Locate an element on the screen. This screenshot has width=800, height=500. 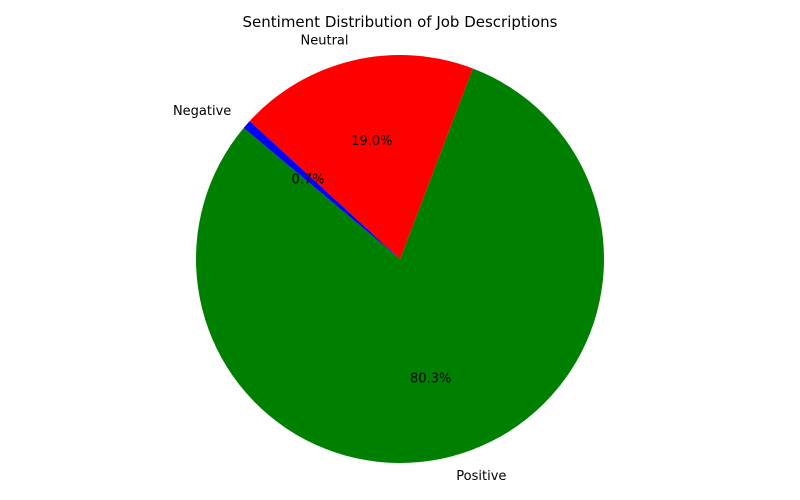
slice-percent-positive: 80.3% is located at coordinates (430, 379).